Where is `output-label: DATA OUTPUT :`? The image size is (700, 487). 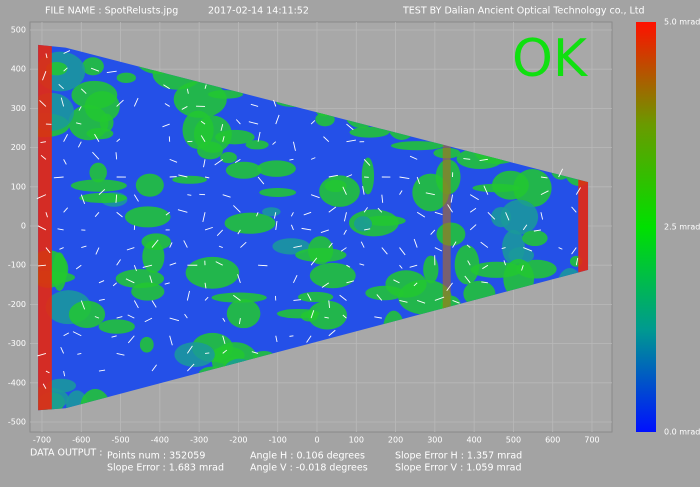 output-label: DATA OUTPUT : is located at coordinates (66, 453).